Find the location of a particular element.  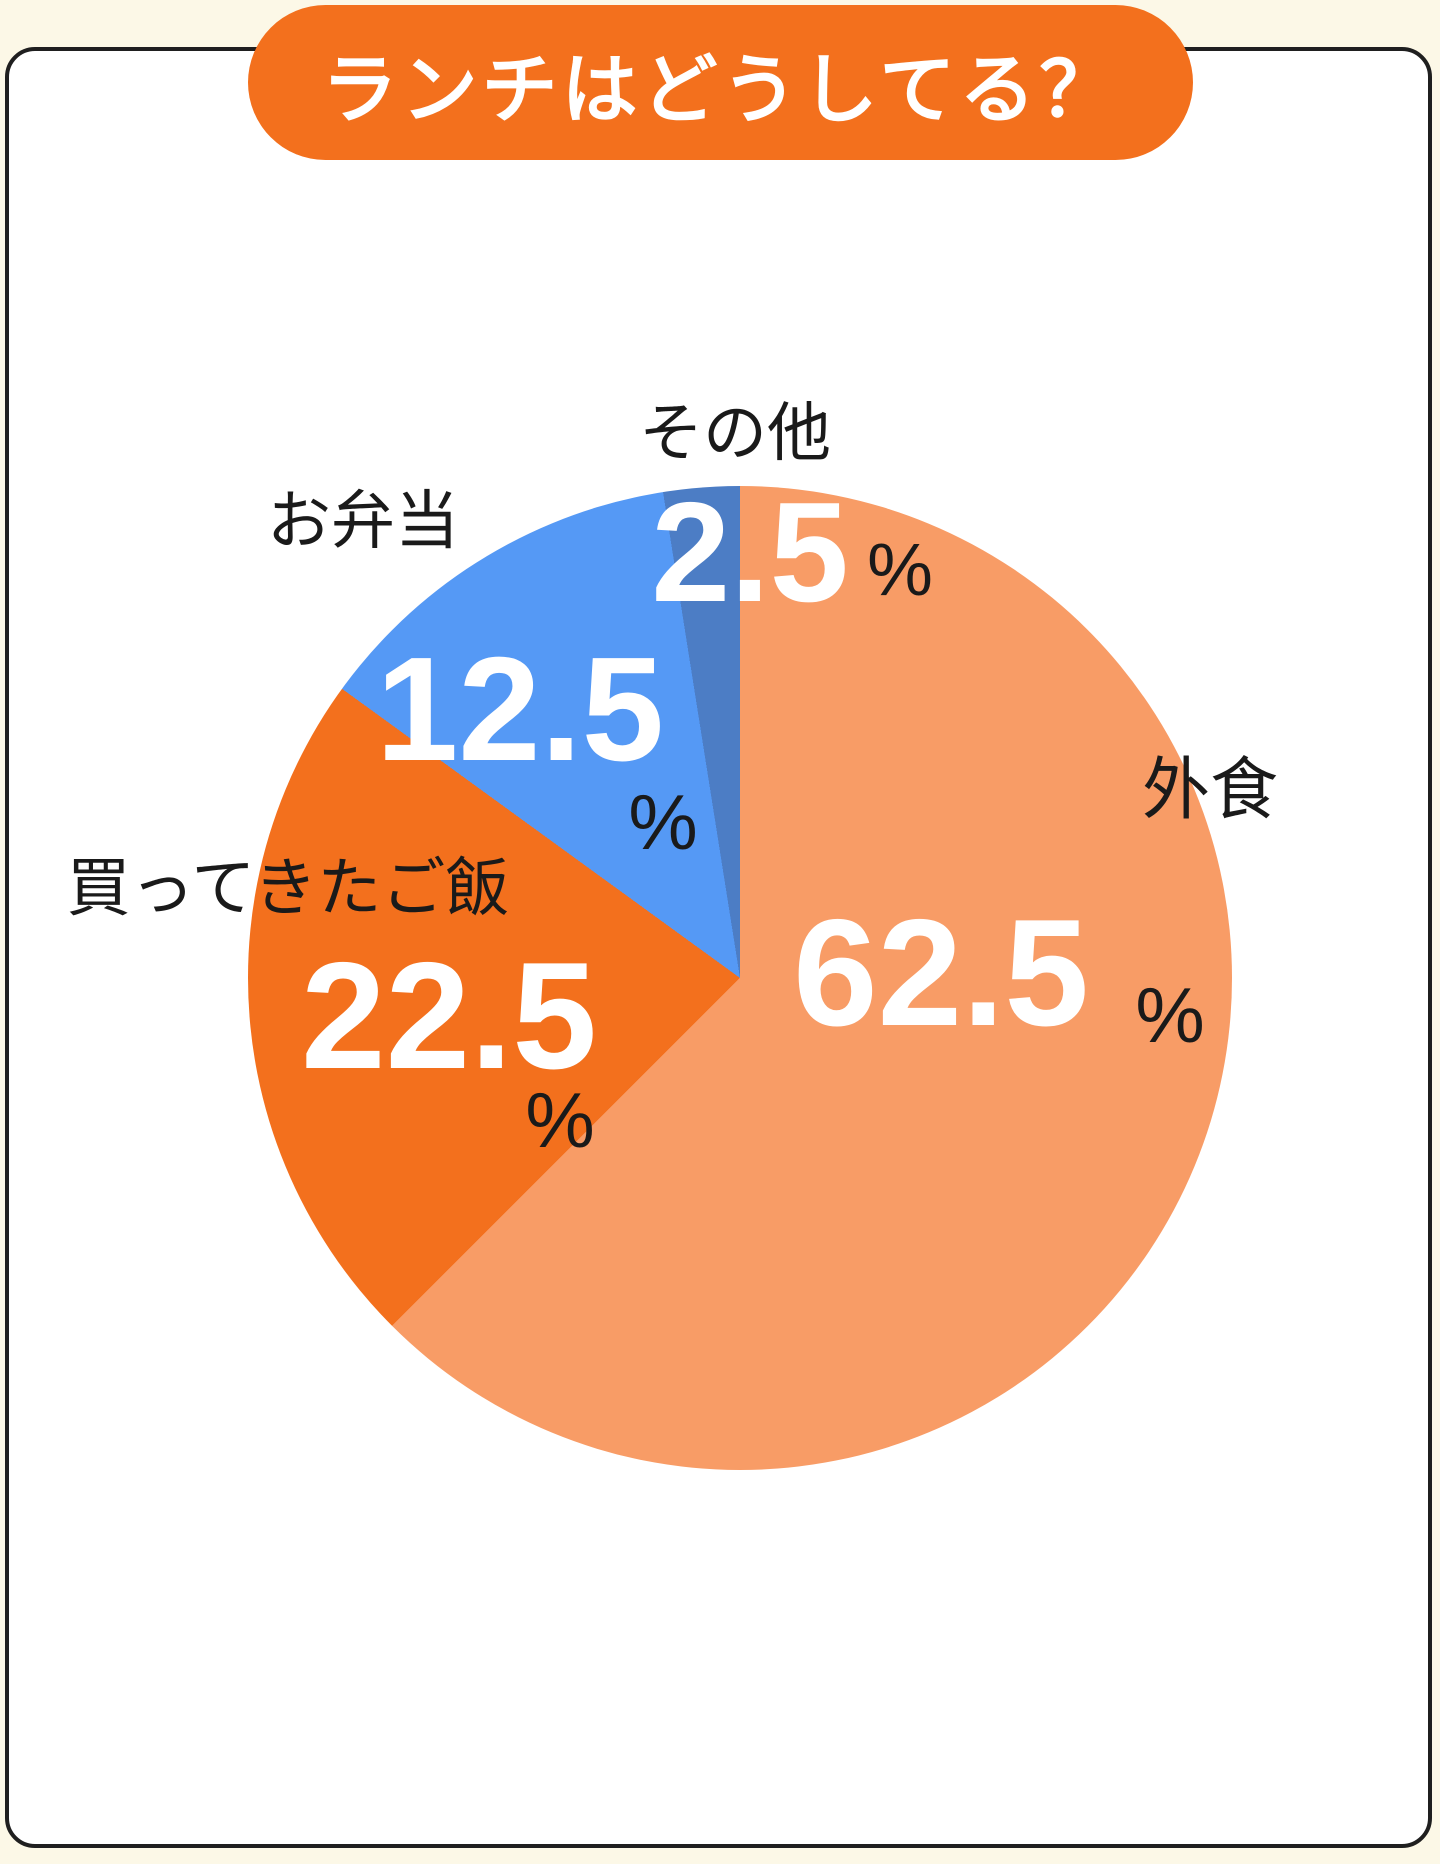

percent-sign-other: % is located at coordinates (900, 569).